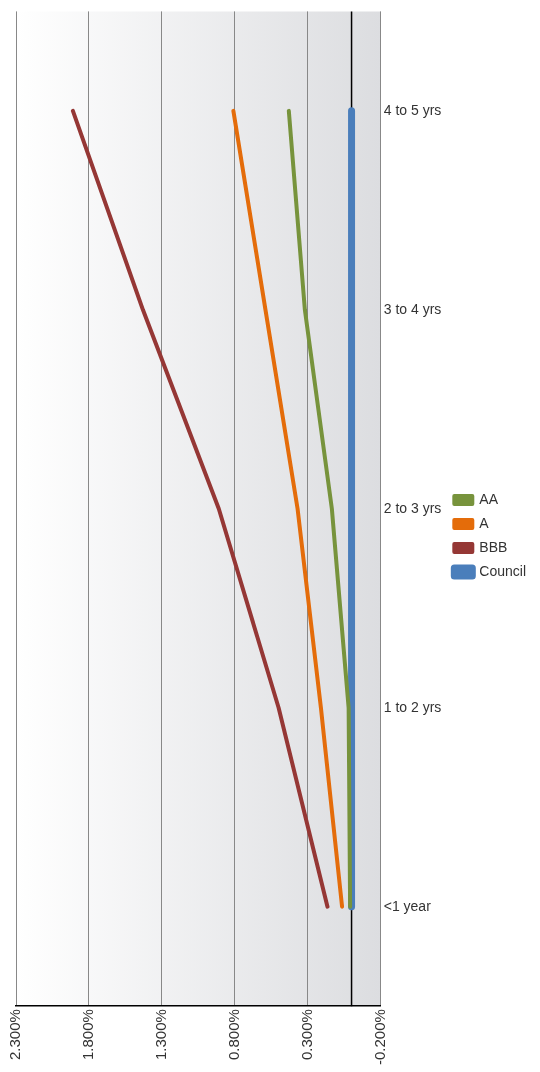 The image size is (540, 1072). What do you see at coordinates (412, 109) in the screenshot?
I see `y-tick-label: 4 to 5 yrs` at bounding box center [412, 109].